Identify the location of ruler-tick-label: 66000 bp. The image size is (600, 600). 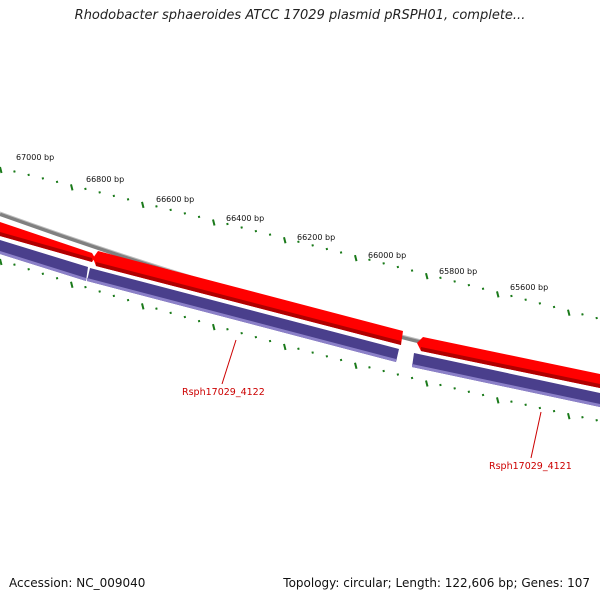
(387, 255).